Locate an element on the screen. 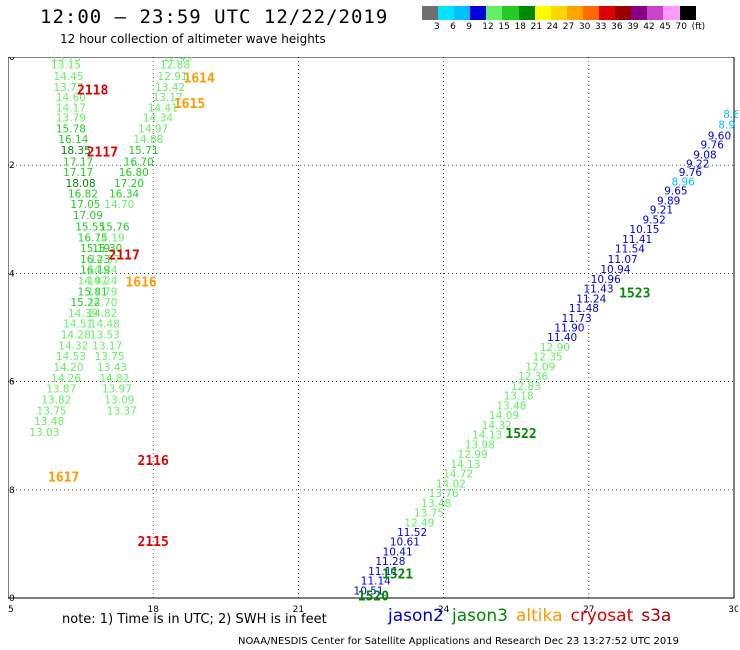 The height and width of the screenshot is (650, 740). wave-height-value: 11.73 is located at coordinates (577, 319).